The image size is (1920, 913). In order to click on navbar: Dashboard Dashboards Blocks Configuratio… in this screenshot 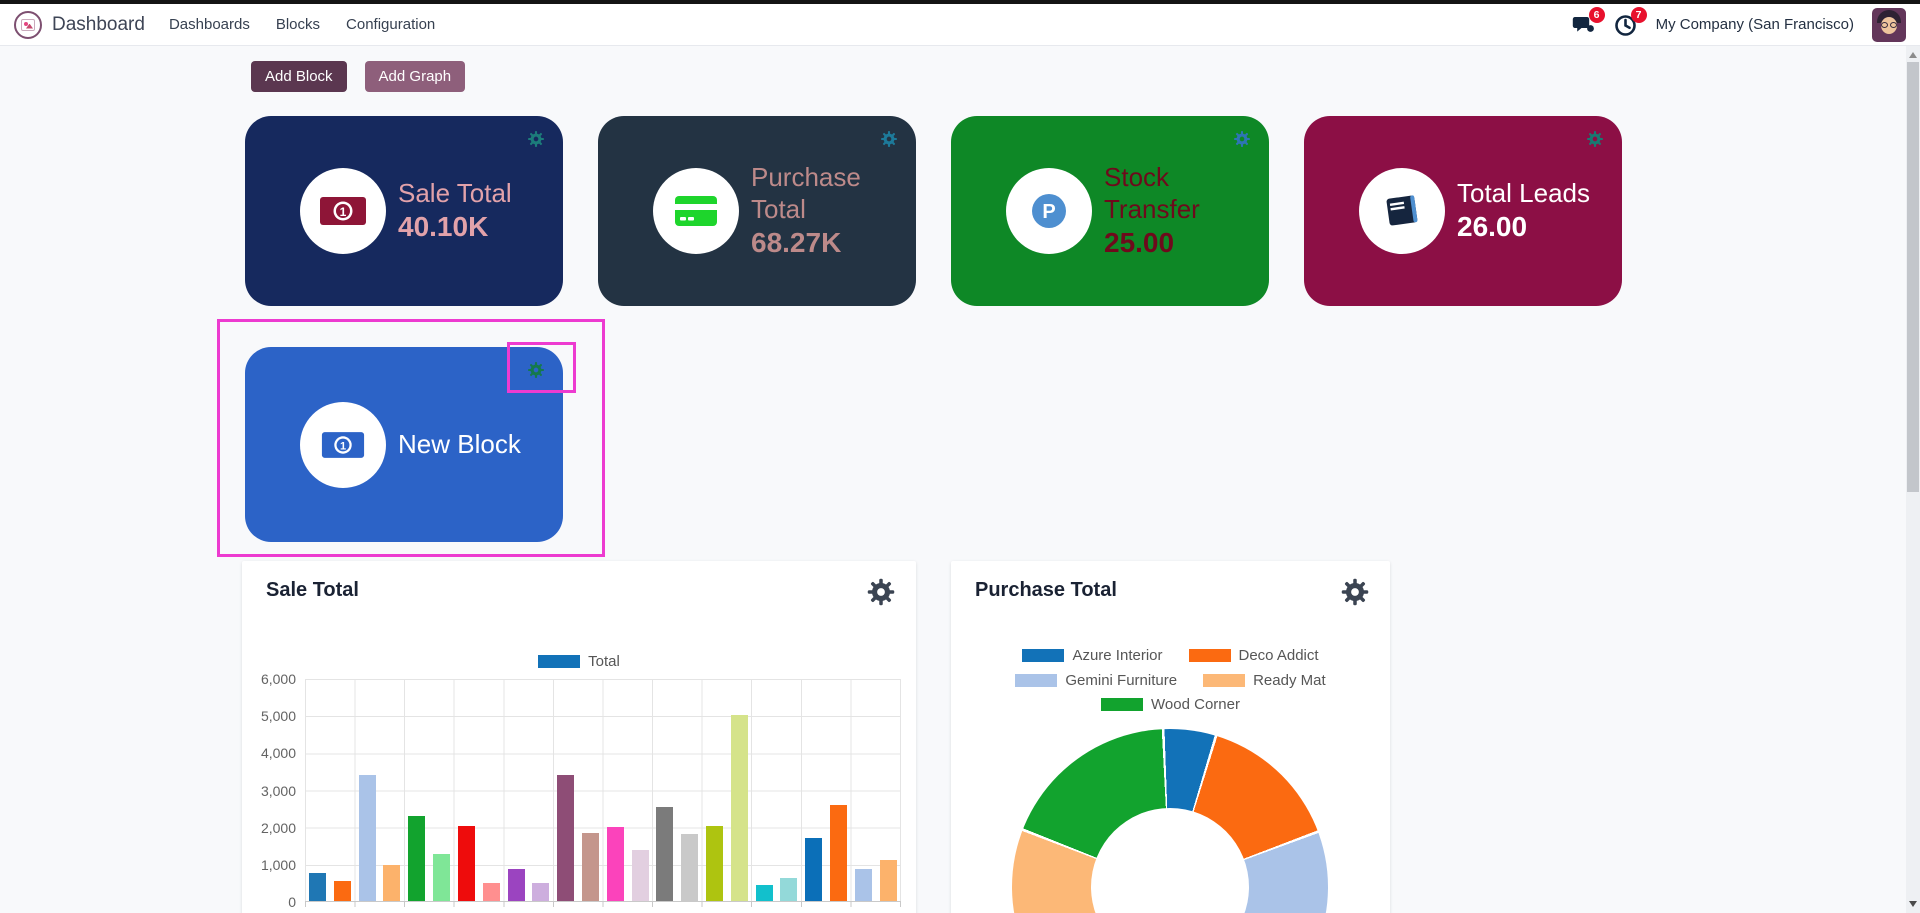, I will do `click(960, 25)`.